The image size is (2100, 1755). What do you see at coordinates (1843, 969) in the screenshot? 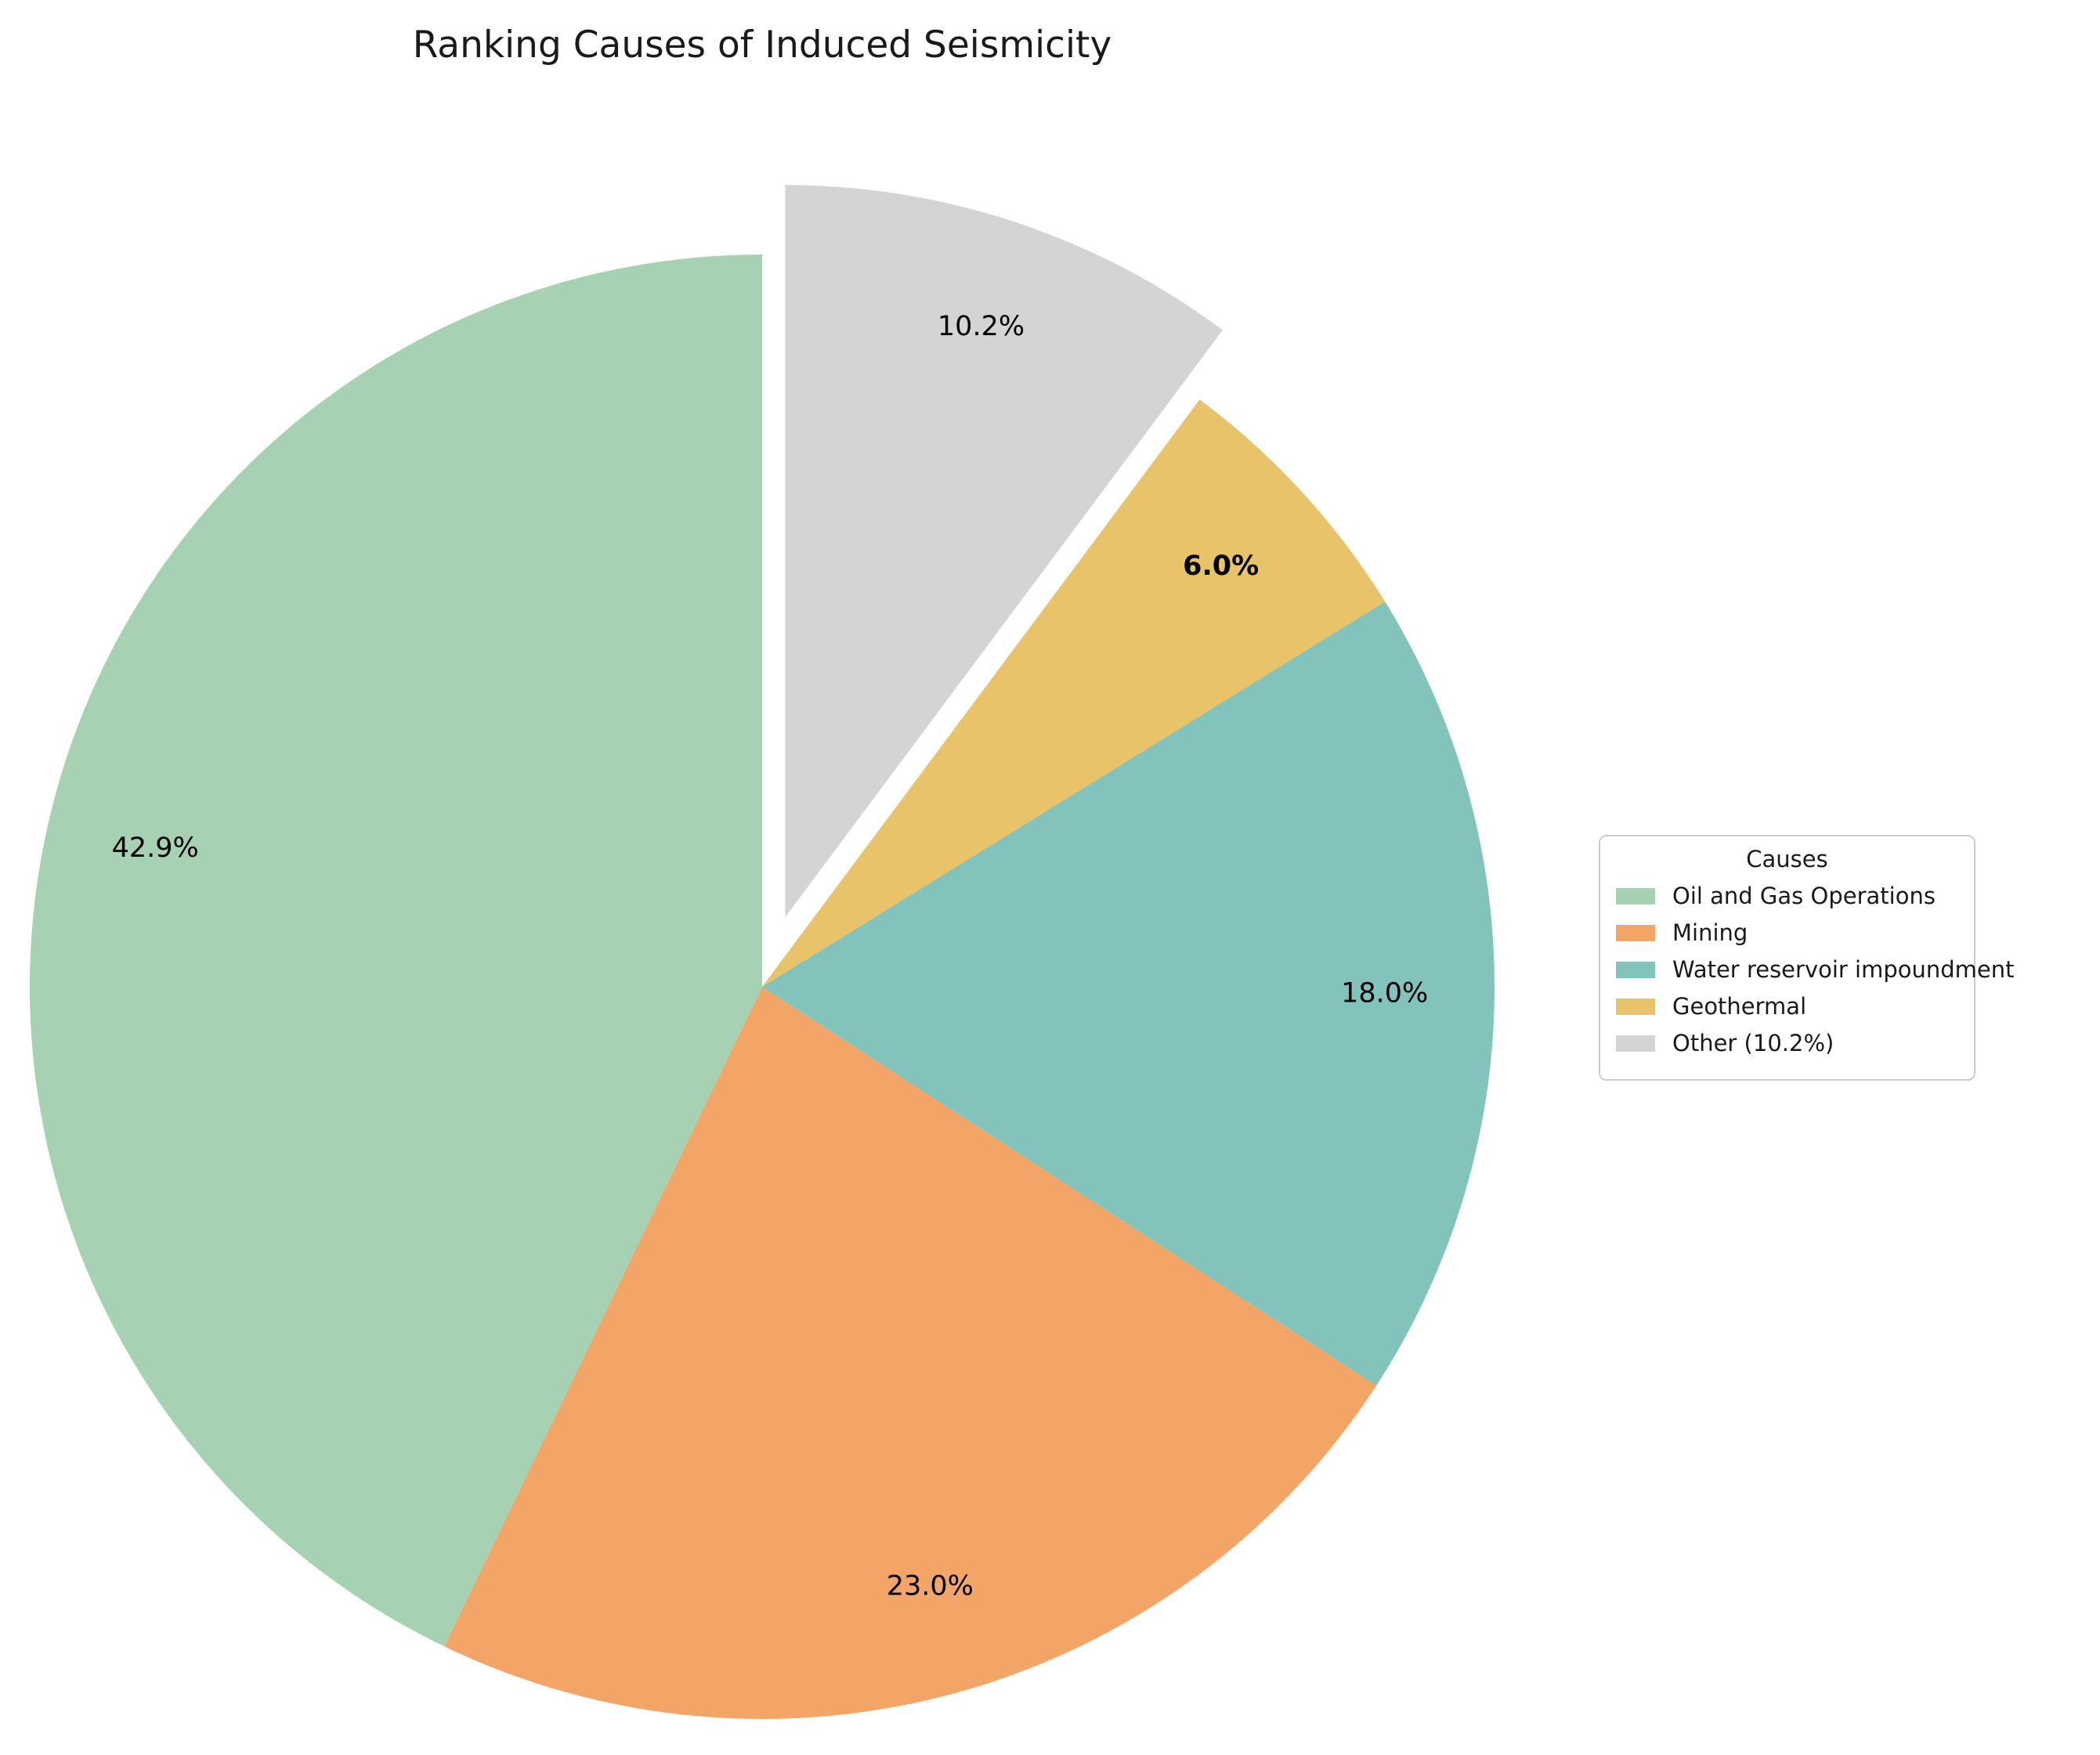
I see `legend-label: Water reservoir impoundment` at bounding box center [1843, 969].